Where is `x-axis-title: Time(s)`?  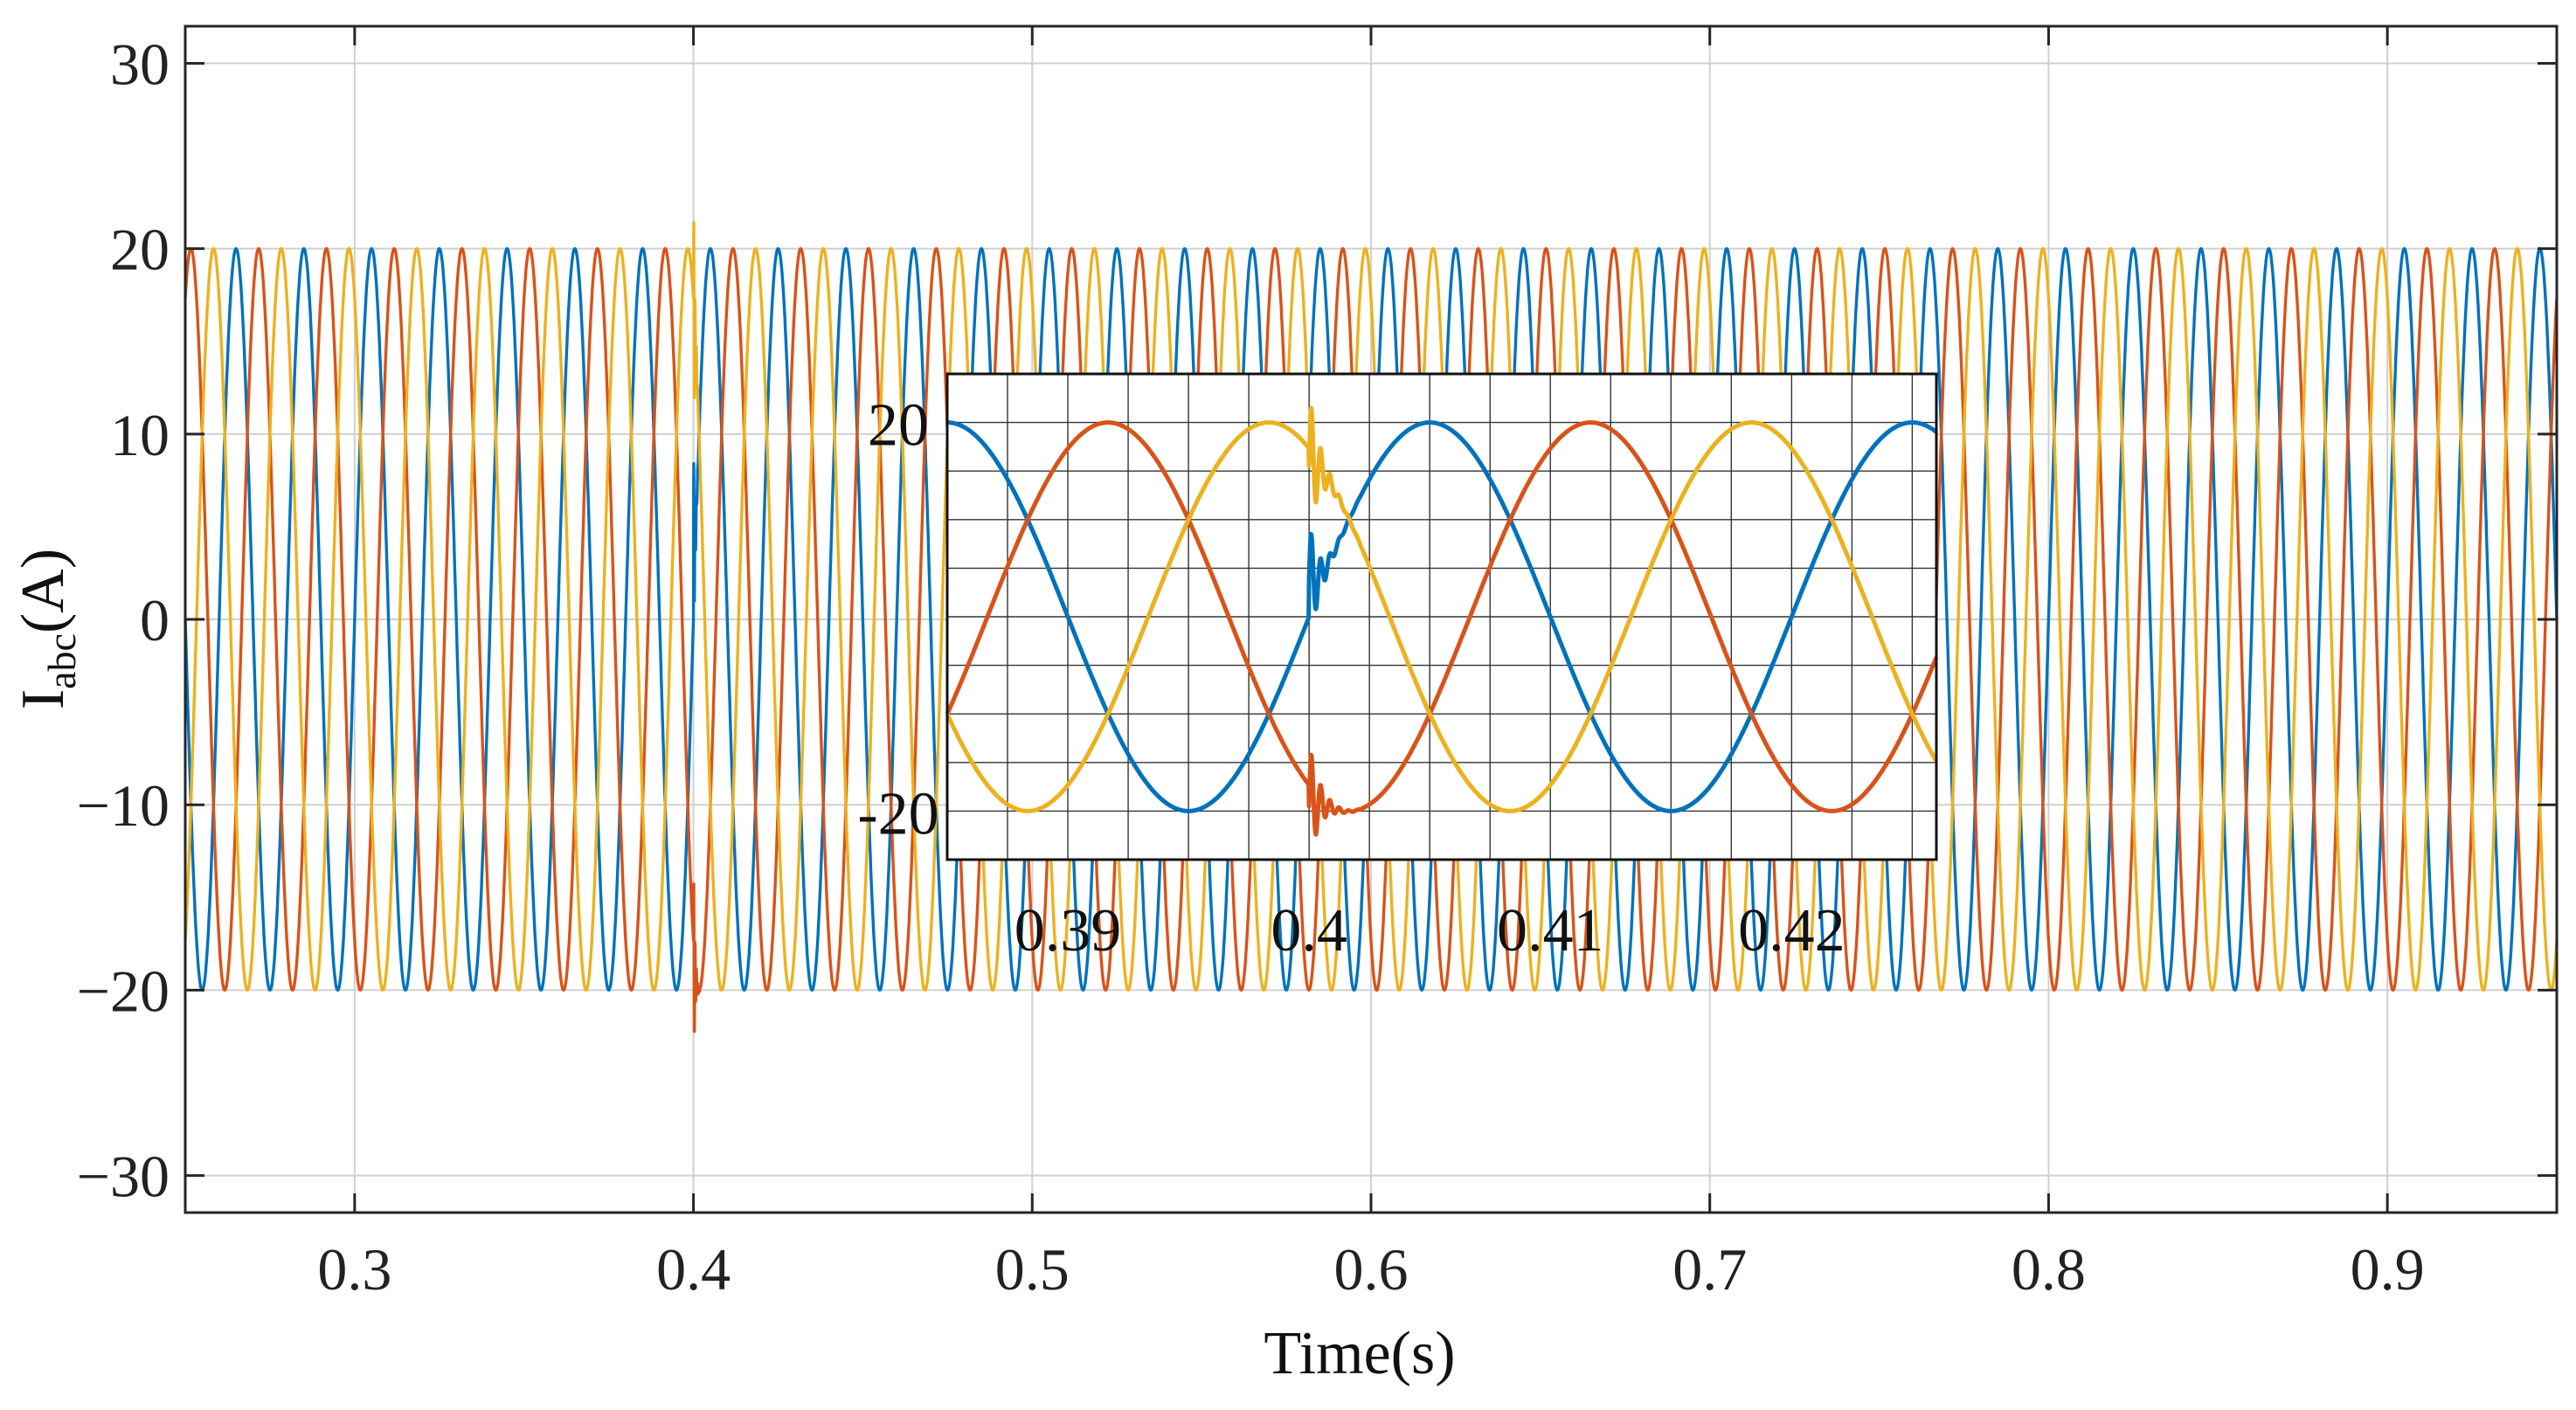
x-axis-title: Time(s) is located at coordinates (1359, 1353).